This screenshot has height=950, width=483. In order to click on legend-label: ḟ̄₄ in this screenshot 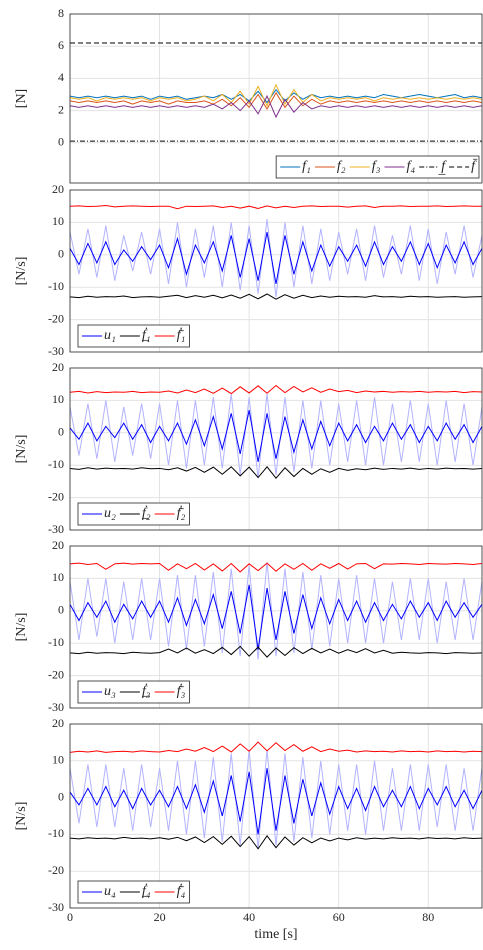, I will do `click(181, 890)`.